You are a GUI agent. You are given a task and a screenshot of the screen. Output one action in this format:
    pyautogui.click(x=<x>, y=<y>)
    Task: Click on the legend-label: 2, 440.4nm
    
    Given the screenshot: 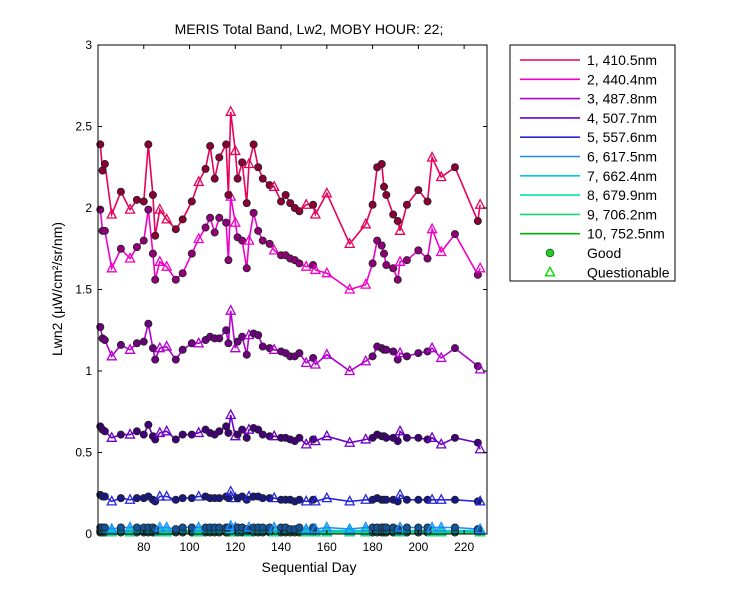 What is the action you would take?
    pyautogui.click(x=622, y=79)
    